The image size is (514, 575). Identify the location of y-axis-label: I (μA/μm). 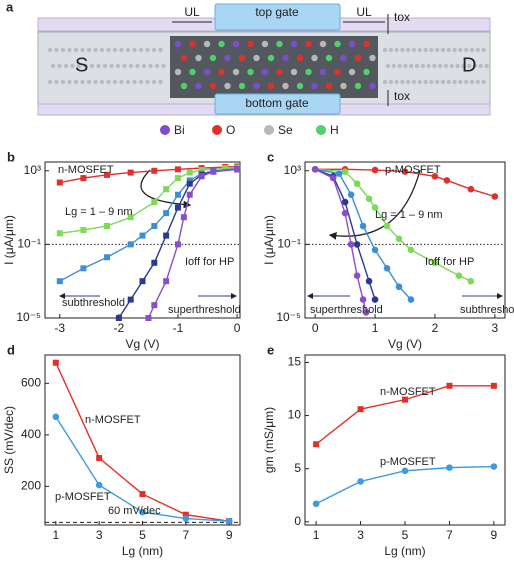
(9, 240).